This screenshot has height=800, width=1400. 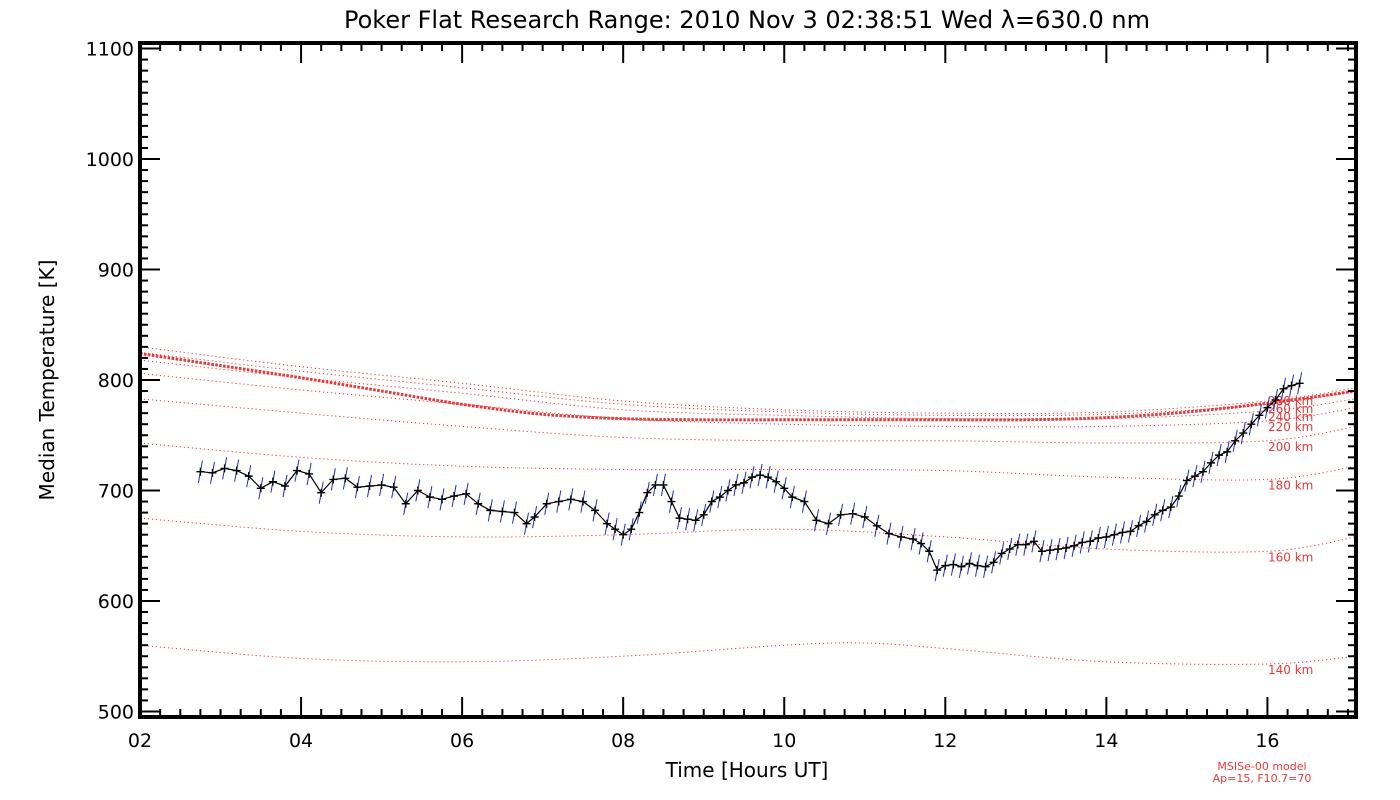 I want to click on x-tick-label-7: 16, so click(x=1267, y=741).